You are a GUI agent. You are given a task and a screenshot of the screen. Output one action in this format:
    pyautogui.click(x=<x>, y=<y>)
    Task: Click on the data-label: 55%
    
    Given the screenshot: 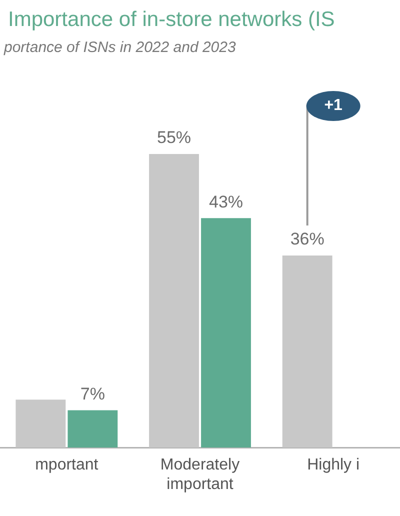 What is the action you would take?
    pyautogui.click(x=174, y=138)
    